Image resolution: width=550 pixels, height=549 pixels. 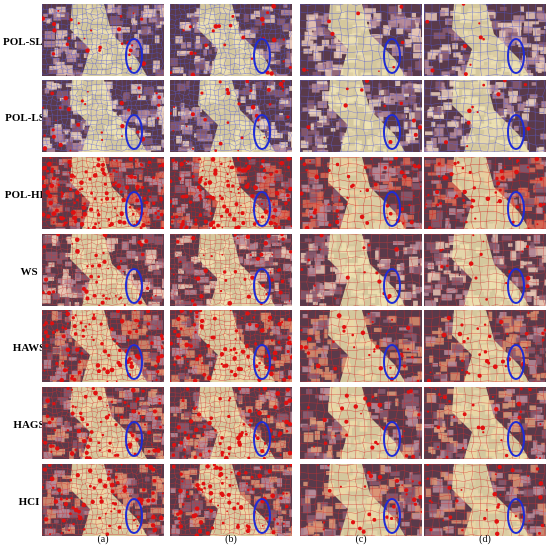 I want to click on column-label: (a), so click(x=103, y=539).